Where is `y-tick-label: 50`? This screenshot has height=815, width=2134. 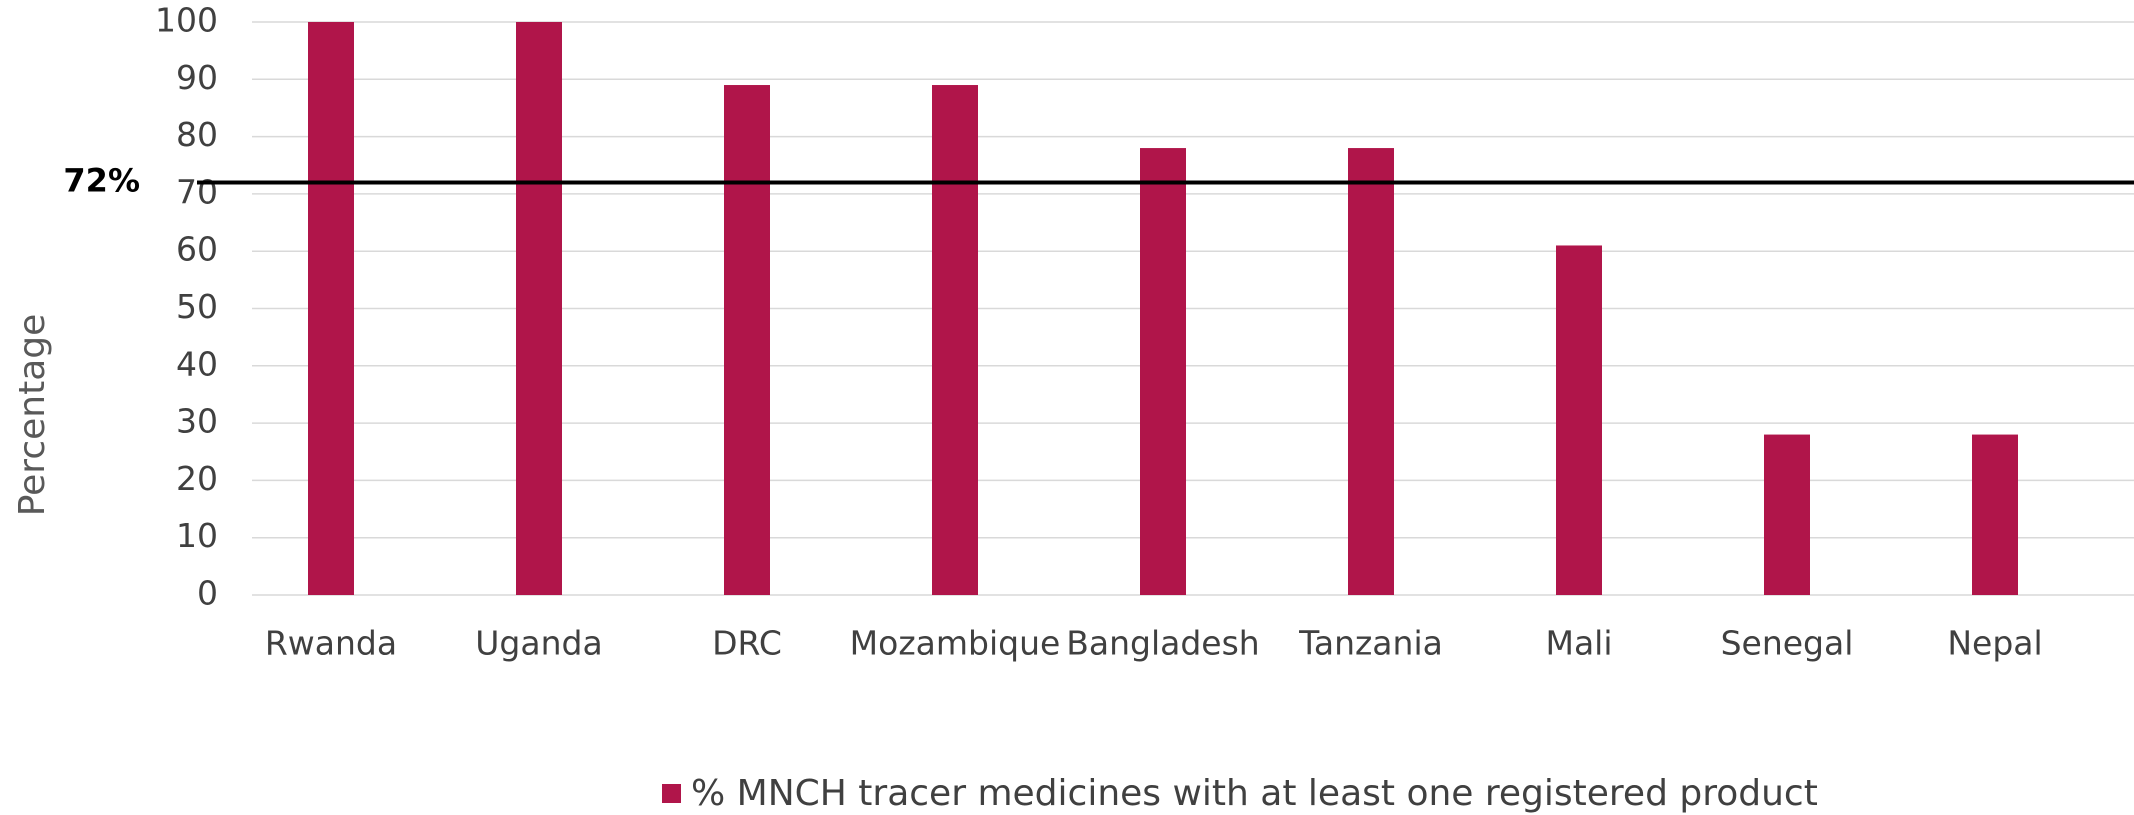
y-tick-label: 50 is located at coordinates (197, 306).